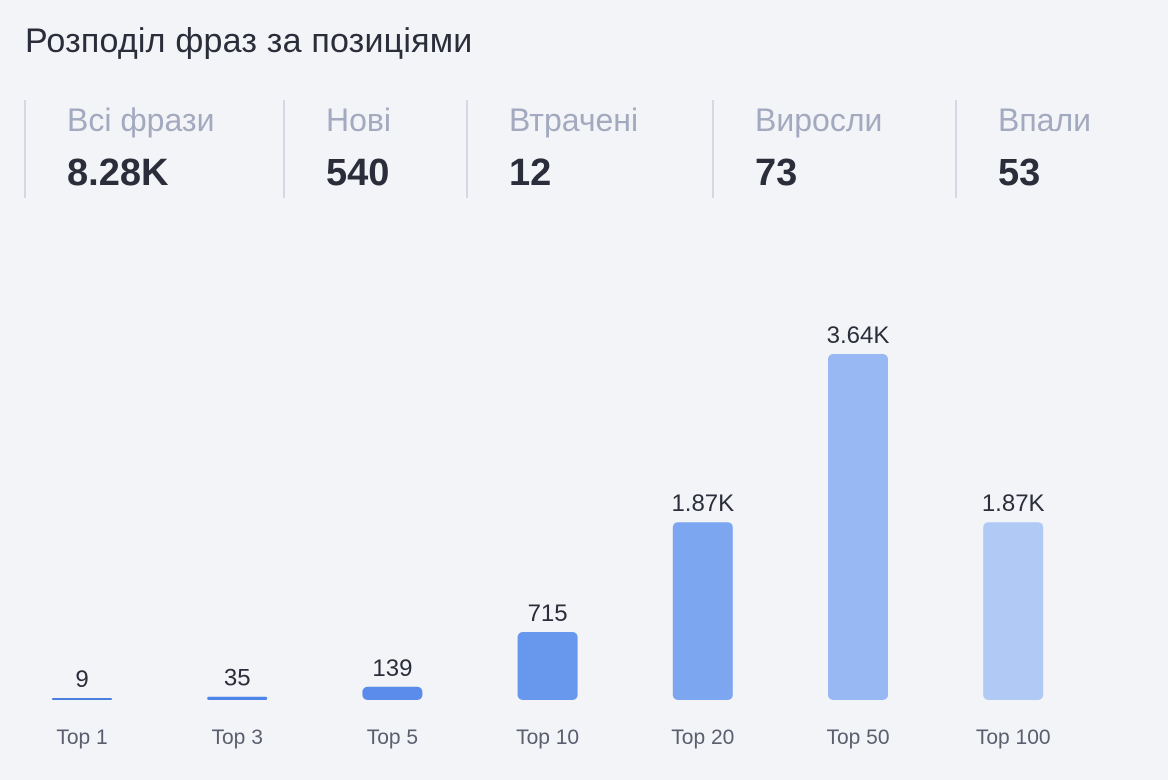 Image resolution: width=1168 pixels, height=780 pixels. Describe the element at coordinates (358, 173) in the screenshot. I see `stat-value: 540` at that location.